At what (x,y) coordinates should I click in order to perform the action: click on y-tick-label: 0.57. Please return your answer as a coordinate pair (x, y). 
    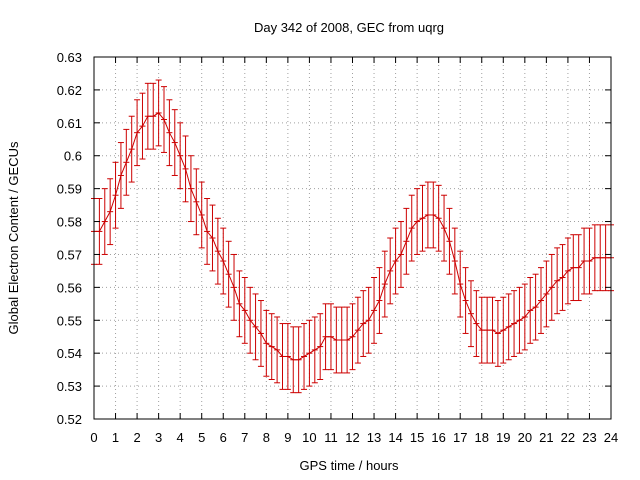
    Looking at the image, I should click on (69, 254).